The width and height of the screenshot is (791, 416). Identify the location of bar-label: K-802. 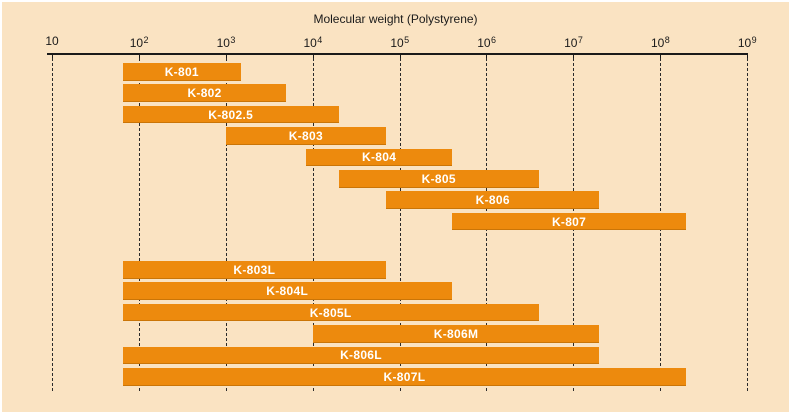
(204, 93).